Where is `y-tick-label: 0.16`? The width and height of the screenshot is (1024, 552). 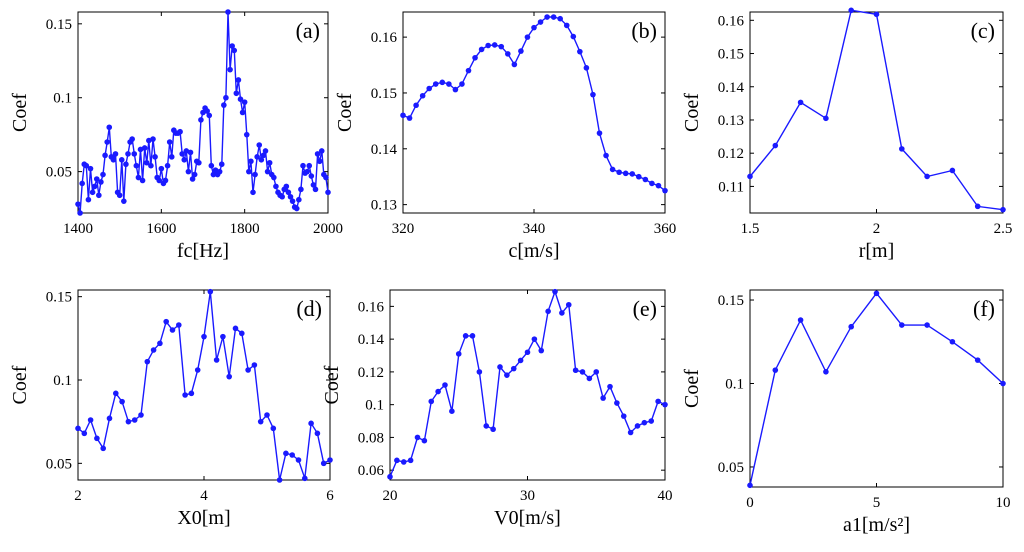
y-tick-label: 0.16 is located at coordinates (371, 307).